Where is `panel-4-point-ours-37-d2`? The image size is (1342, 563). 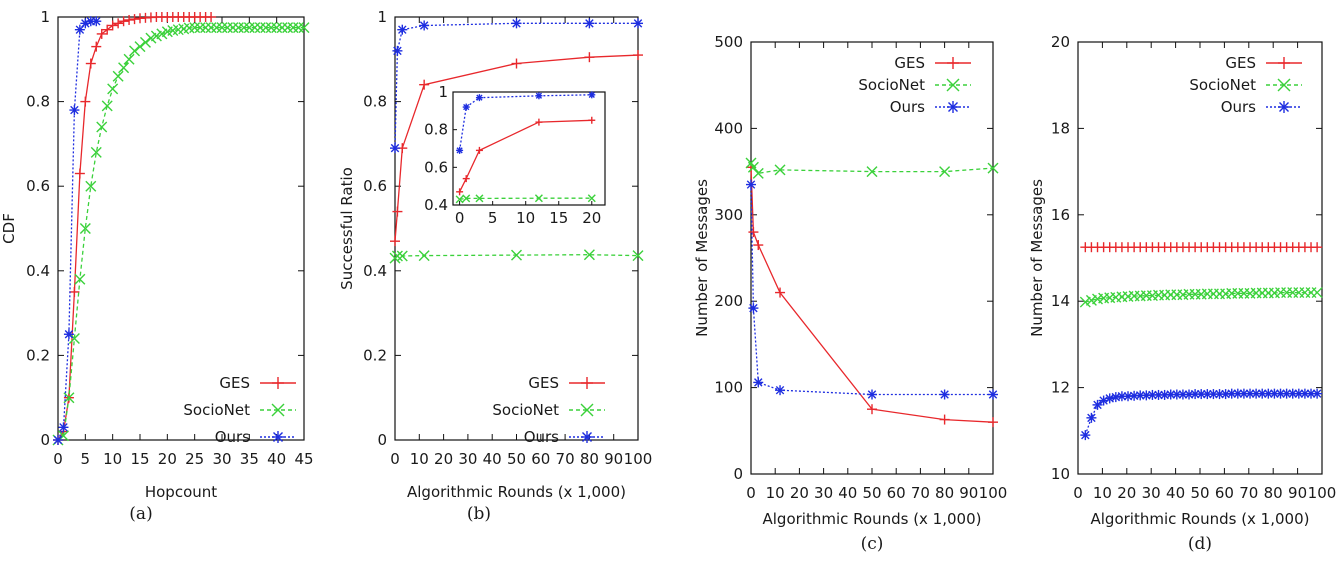
panel-4-point-ours-37-d2 is located at coordinates (1311, 393).